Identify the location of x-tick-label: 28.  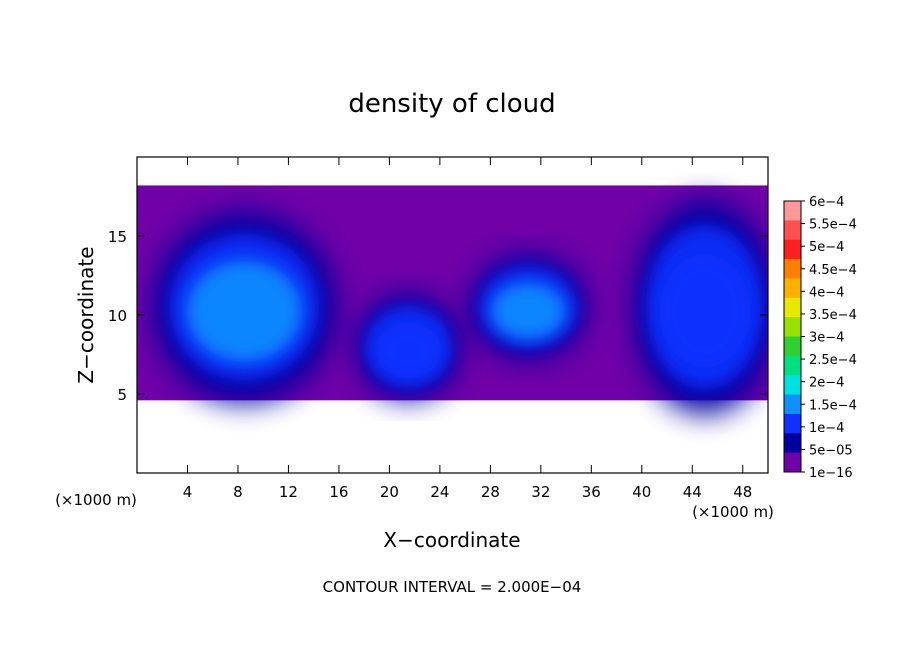
(490, 492).